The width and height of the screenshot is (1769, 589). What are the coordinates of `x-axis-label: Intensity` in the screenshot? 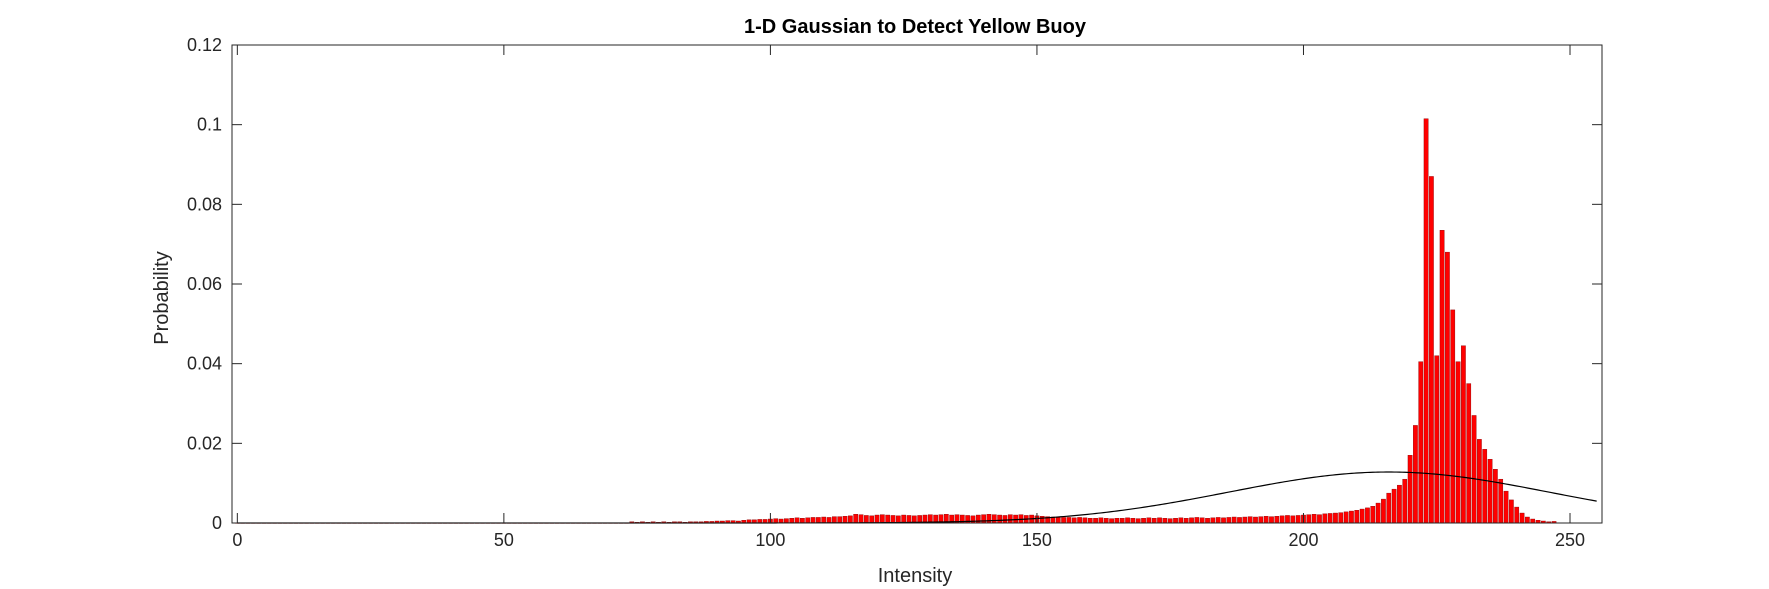 It's located at (915, 576).